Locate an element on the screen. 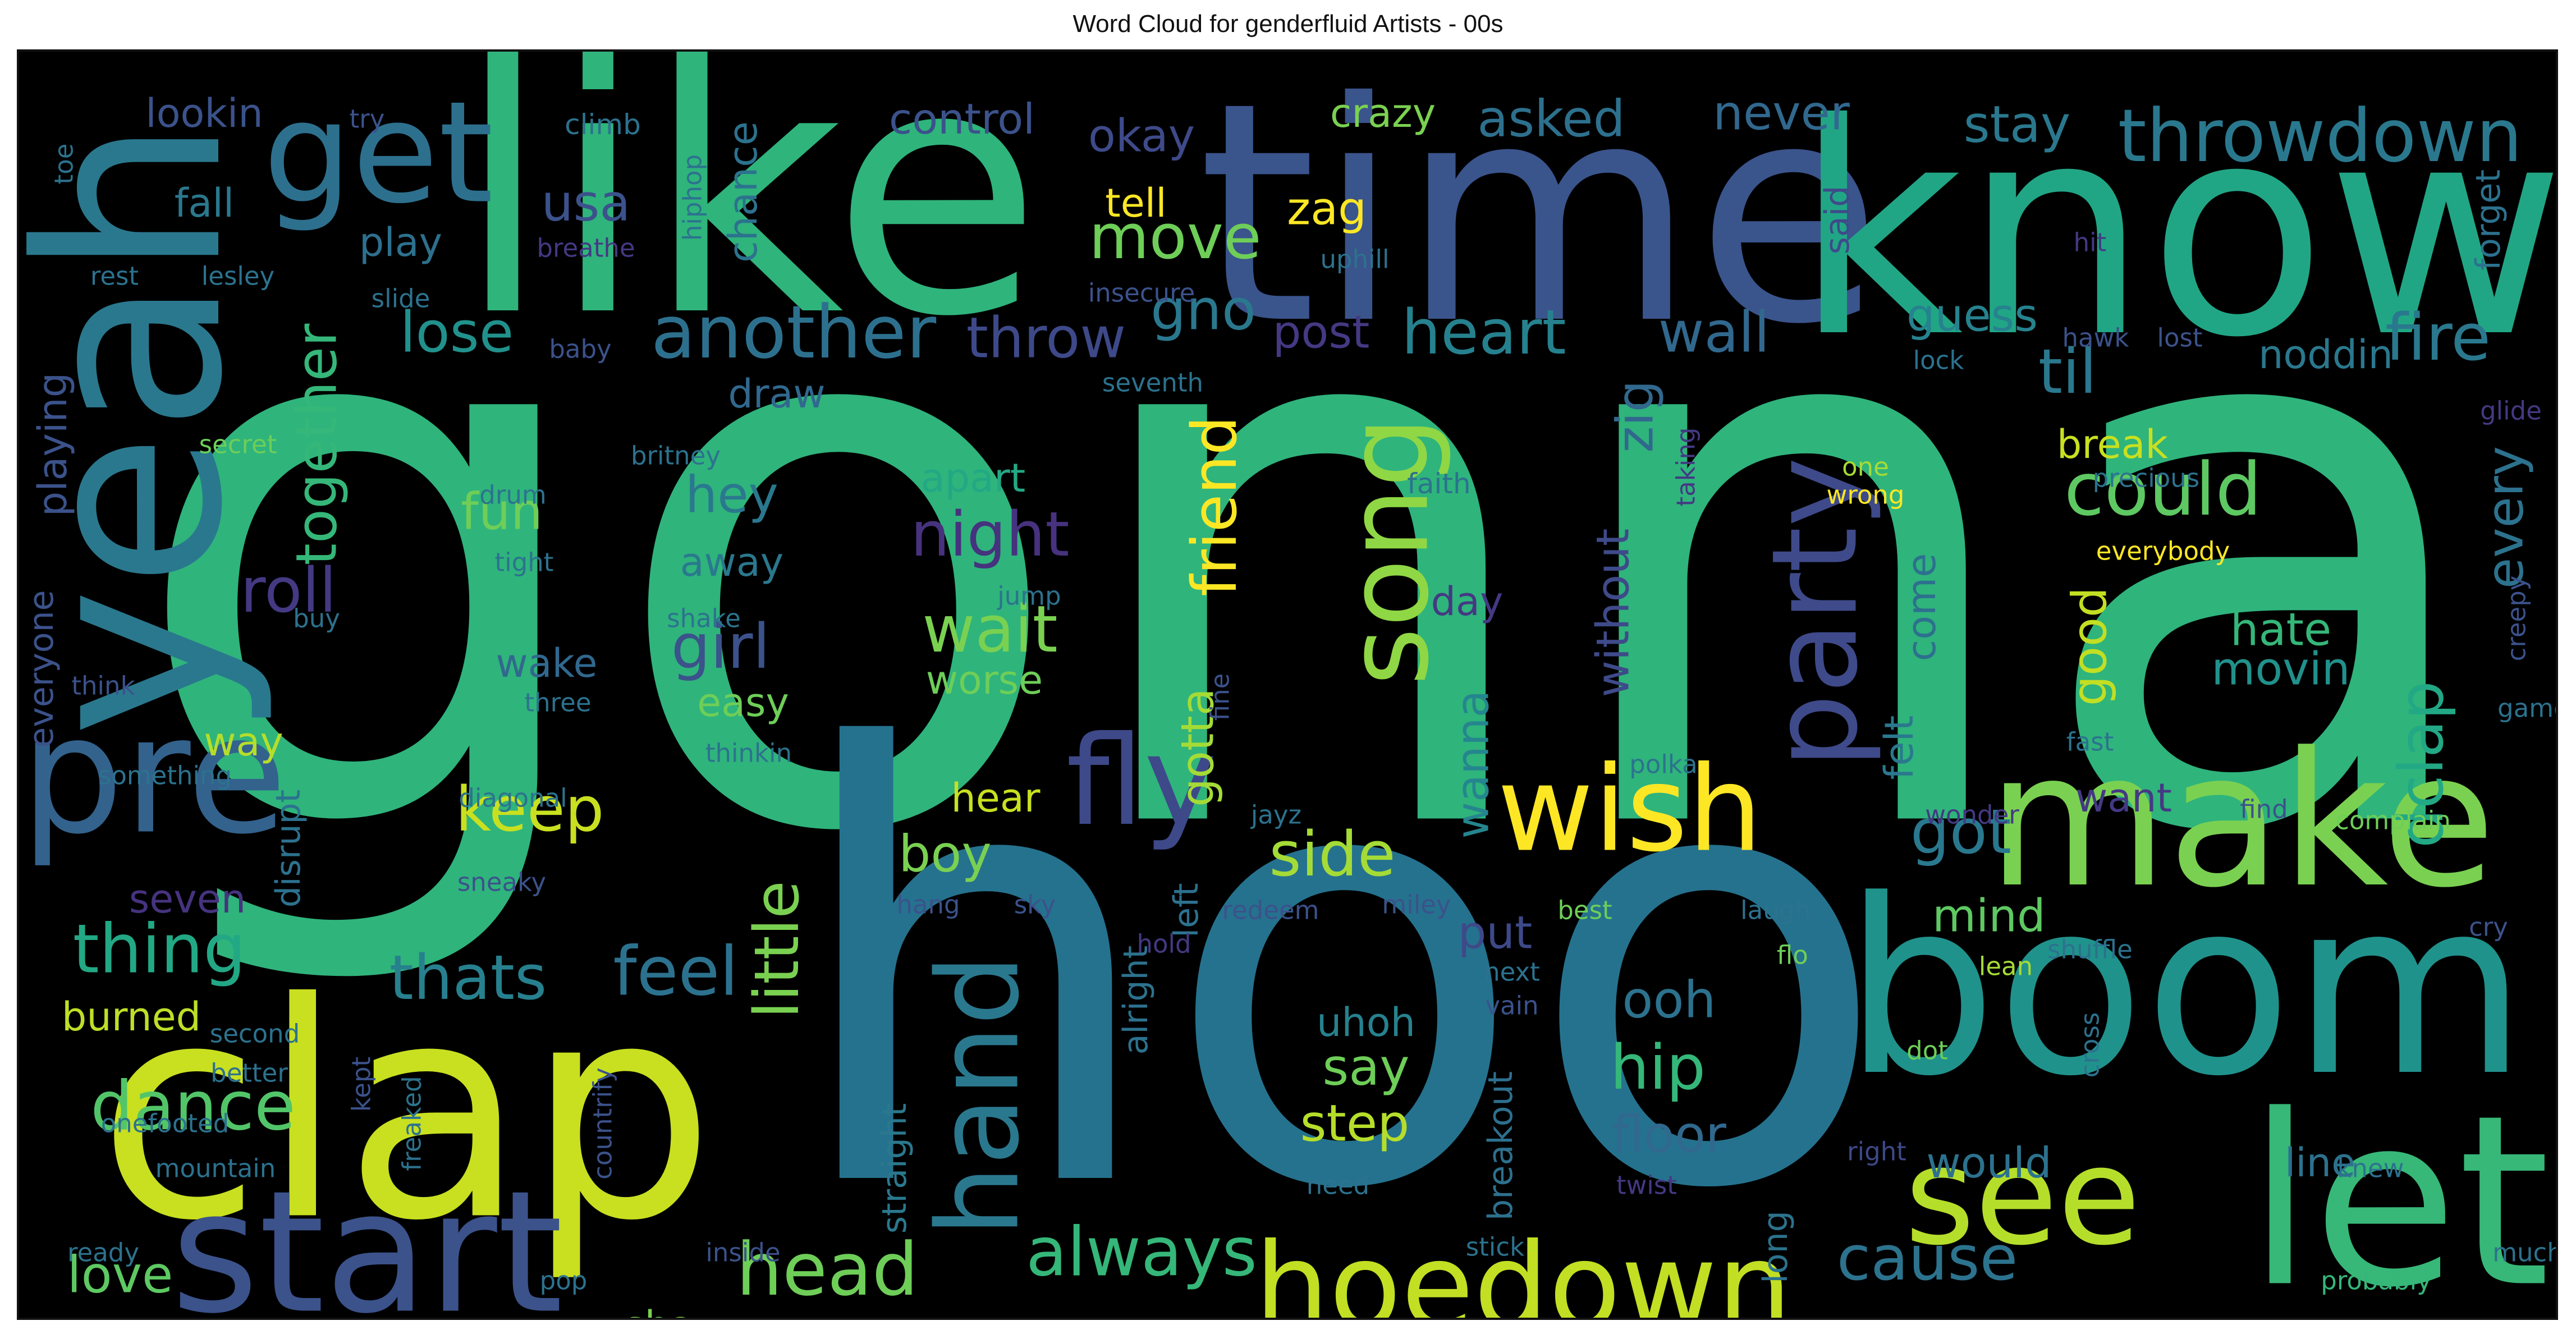 The height and width of the screenshot is (1339, 2576). word-wish: wish is located at coordinates (1630, 809).